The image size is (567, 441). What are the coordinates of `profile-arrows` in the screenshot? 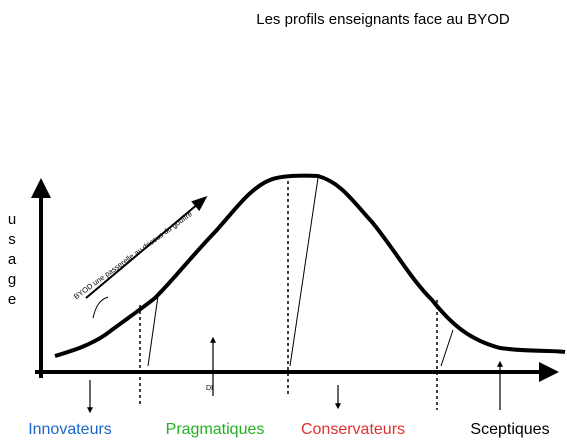 It's located at (295, 375).